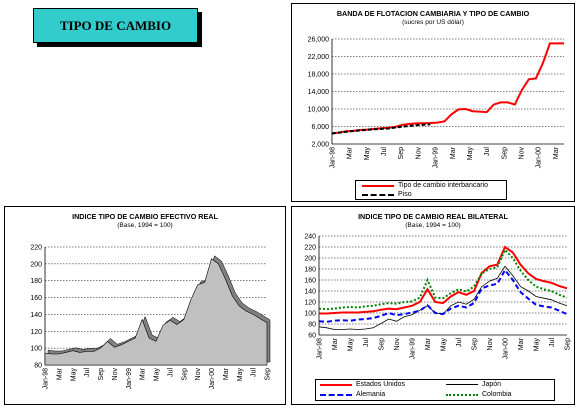 The image size is (577, 409). What do you see at coordinates (319, 57) in the screenshot?
I see `y-tick-label: 22,000` at bounding box center [319, 57].